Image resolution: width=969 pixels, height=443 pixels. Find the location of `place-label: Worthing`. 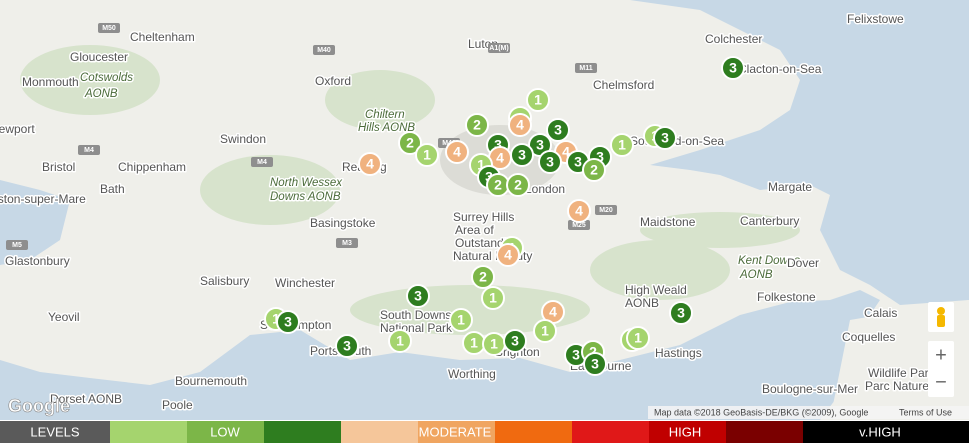

place-label: Worthing is located at coordinates (472, 374).